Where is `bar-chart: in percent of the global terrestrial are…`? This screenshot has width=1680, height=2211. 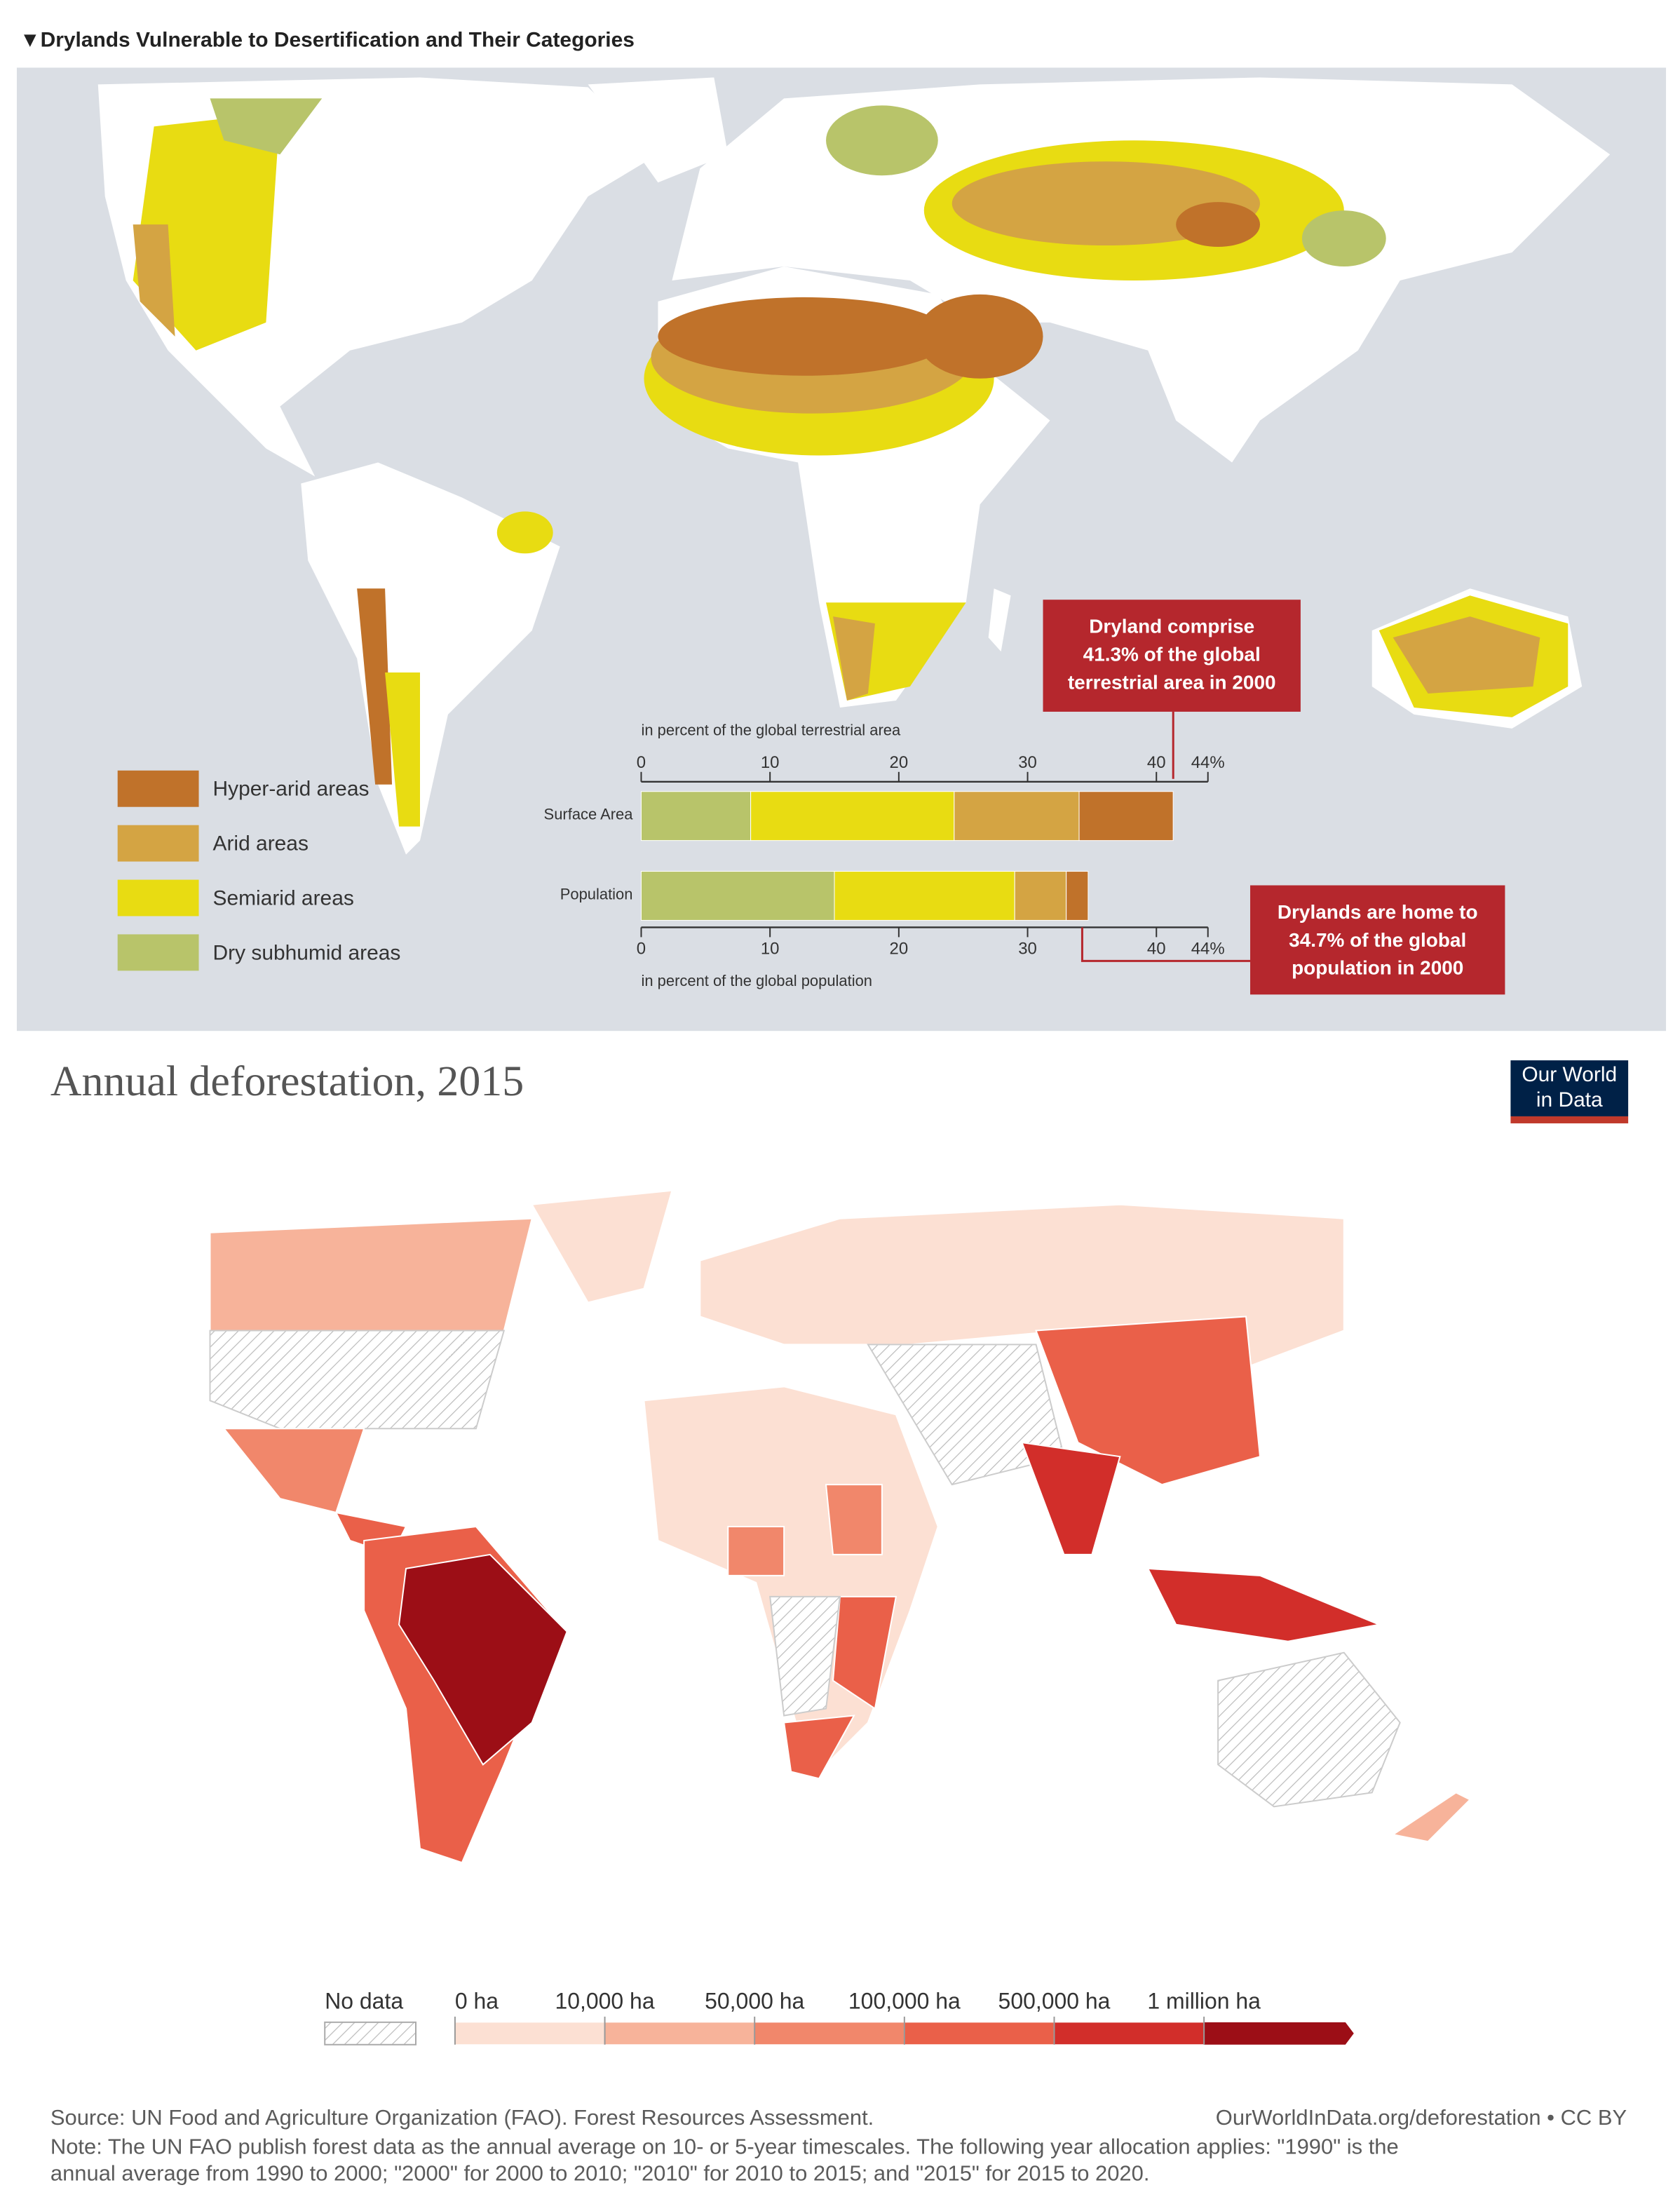
bar-chart: in percent of the global terrestrial are… is located at coordinates (884, 856).